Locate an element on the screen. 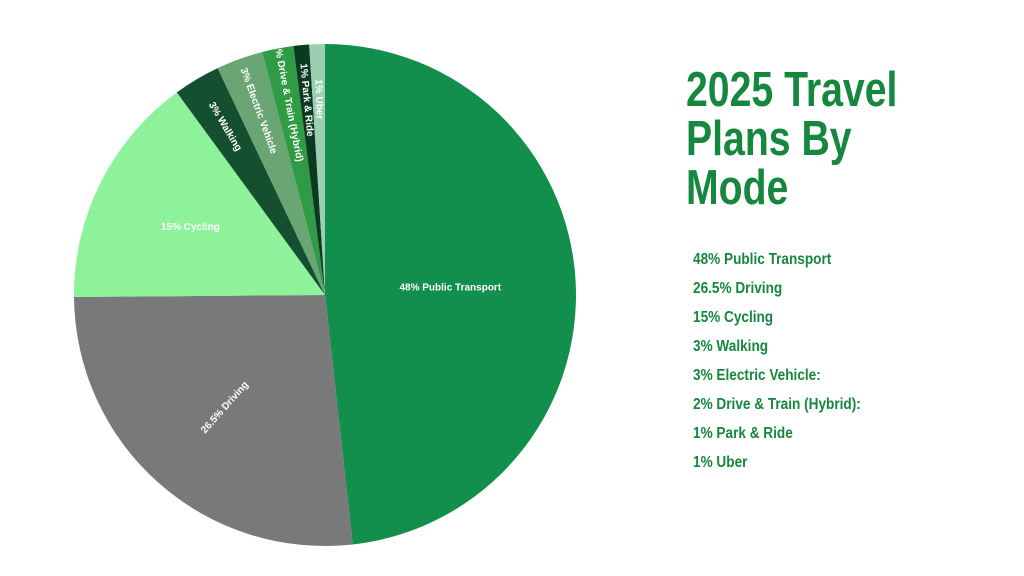 Image resolution: width=1024 pixels, height=576 pixels. legend-entry: 1% Park & Ride is located at coordinates (743, 433).